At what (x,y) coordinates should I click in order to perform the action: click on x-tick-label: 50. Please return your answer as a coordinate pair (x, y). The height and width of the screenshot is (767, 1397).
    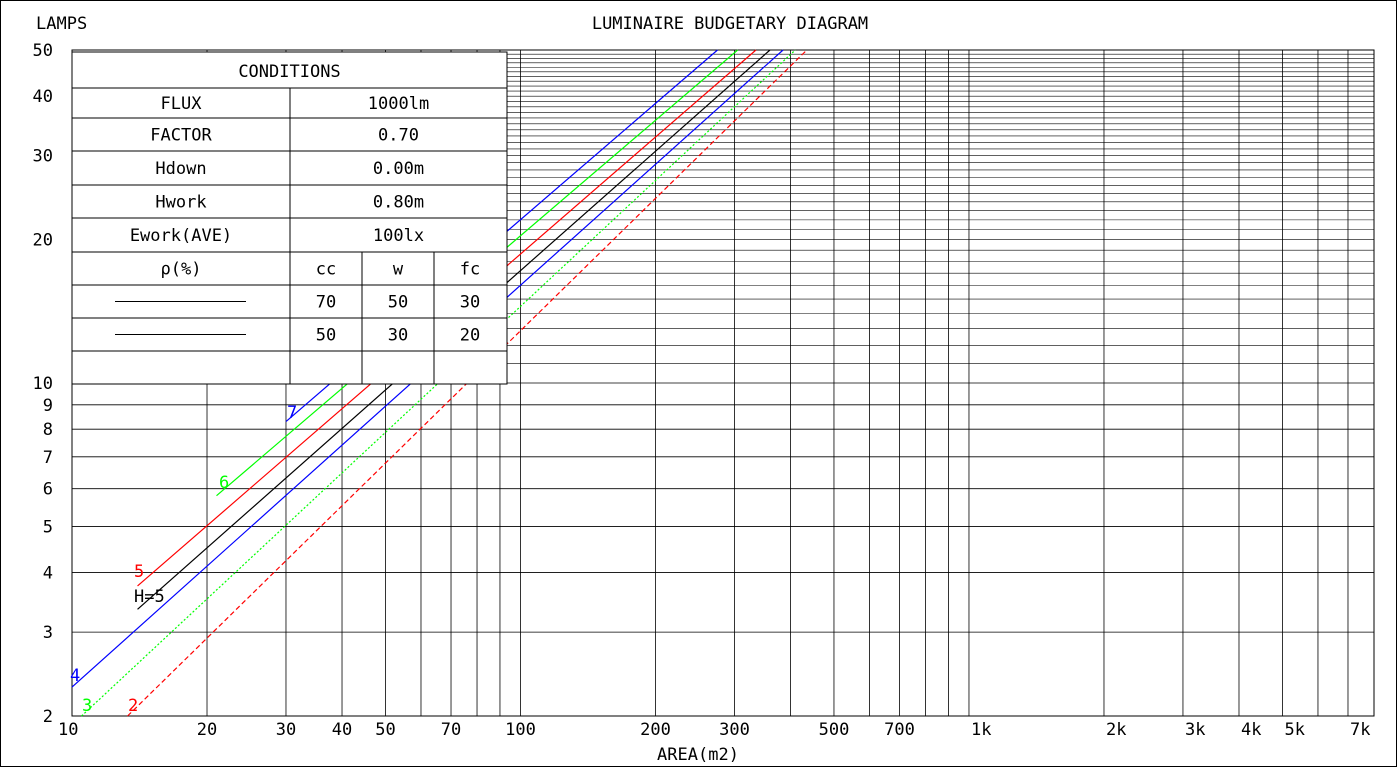
    Looking at the image, I should click on (385, 730).